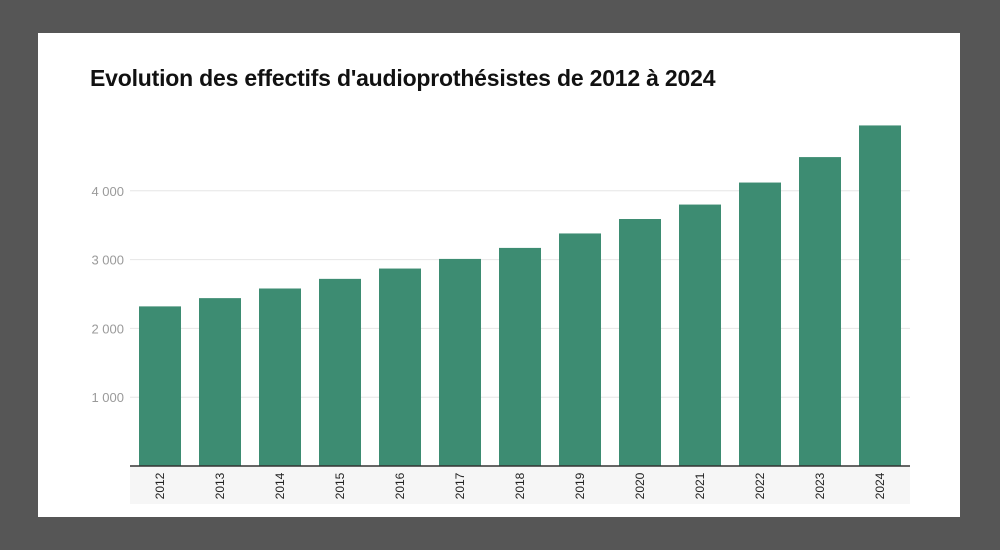 Image resolution: width=1000 pixels, height=550 pixels. What do you see at coordinates (107, 191) in the screenshot?
I see `y-tick-label: 4 000` at bounding box center [107, 191].